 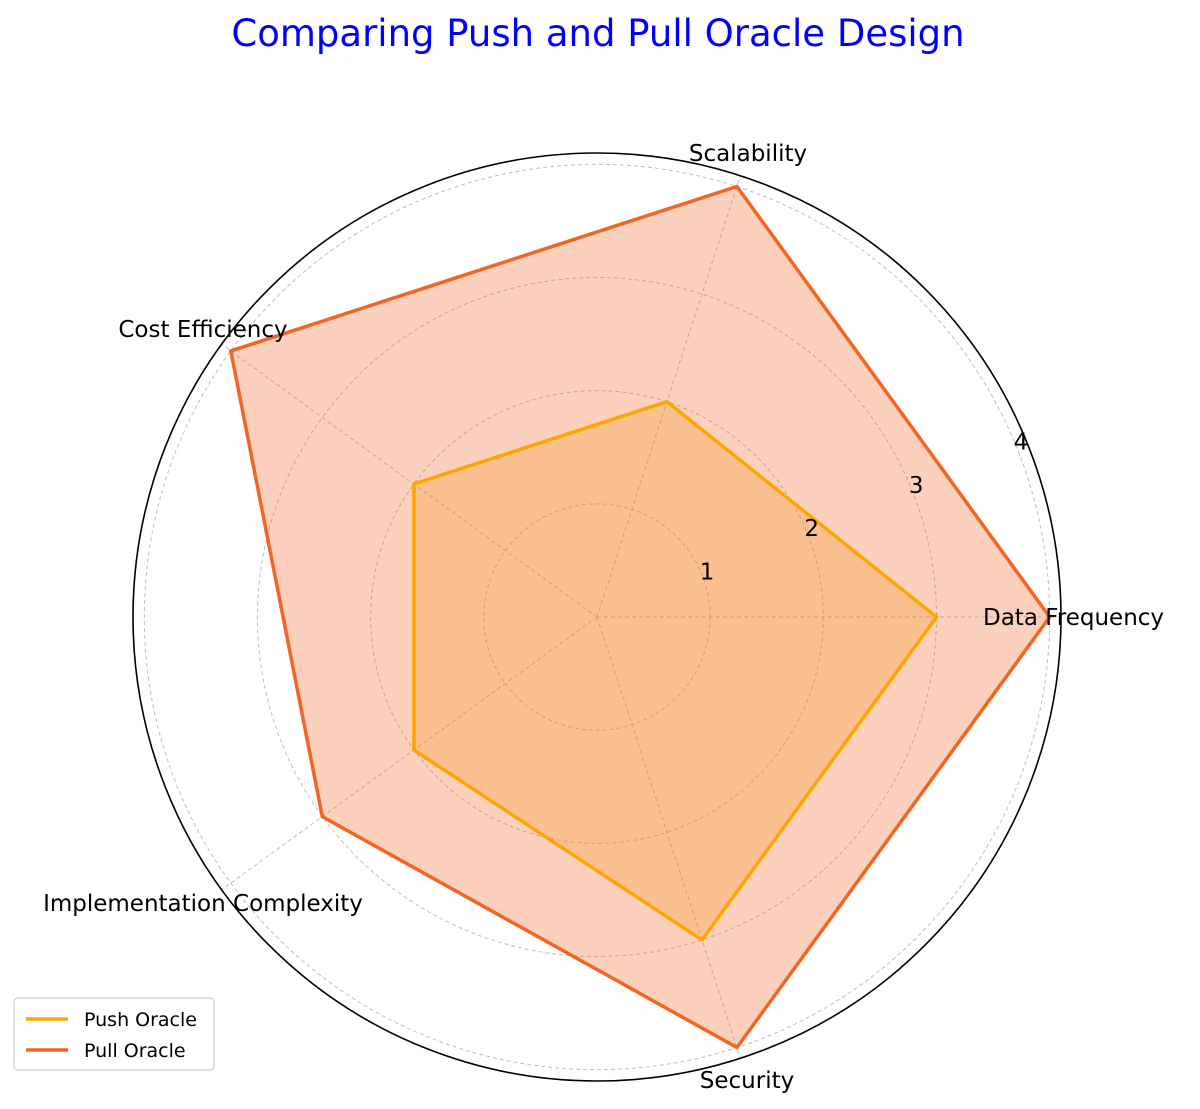 I want to click on category-label: Implementation Complexity, so click(x=203, y=904).